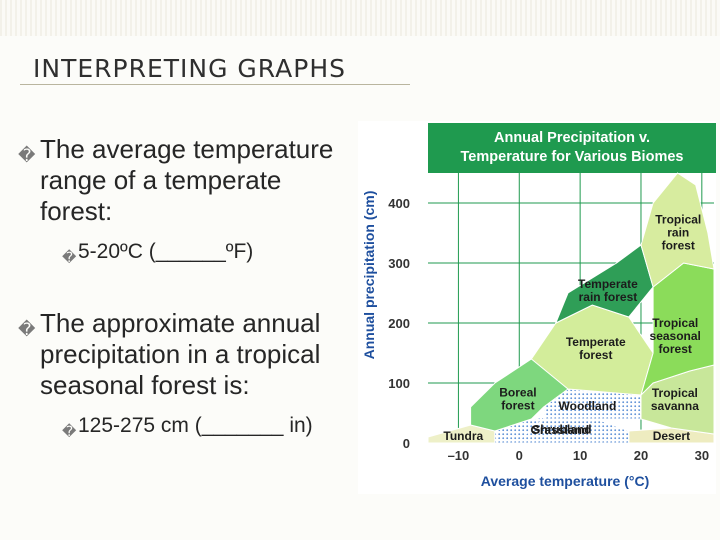  Describe the element at coordinates (166, 251) in the screenshot. I see `sub-bullet-text: 5-20ºC (______ºF)` at that location.